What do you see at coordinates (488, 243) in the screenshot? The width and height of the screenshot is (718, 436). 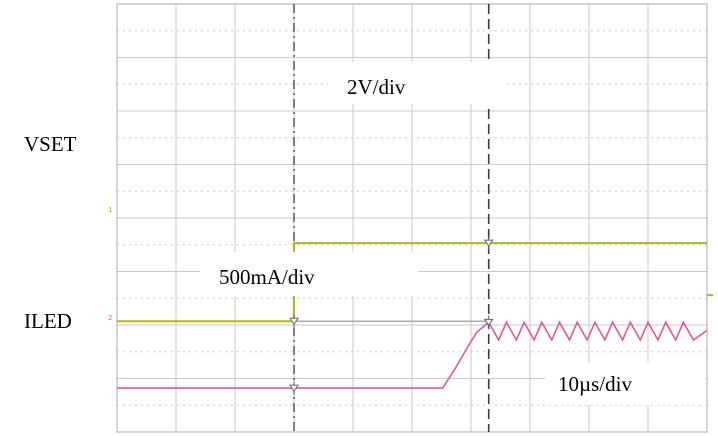 I see `cursor-marker-vset-high` at bounding box center [488, 243].